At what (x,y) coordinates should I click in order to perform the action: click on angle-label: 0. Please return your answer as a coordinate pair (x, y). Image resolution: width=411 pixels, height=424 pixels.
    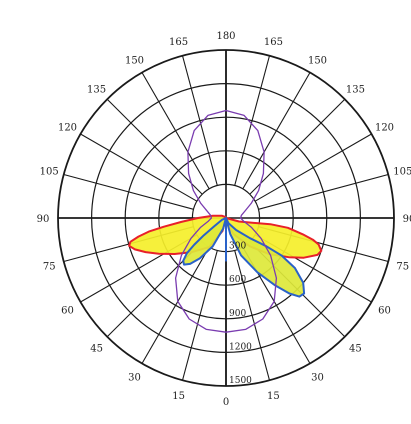
    Looking at the image, I should click on (226, 402).